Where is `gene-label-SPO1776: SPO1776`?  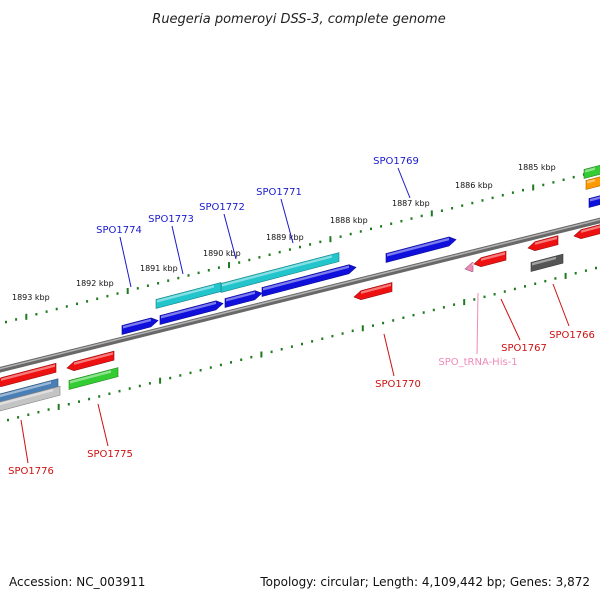
gene-label-SPO1776: SPO1776 is located at coordinates (31, 471).